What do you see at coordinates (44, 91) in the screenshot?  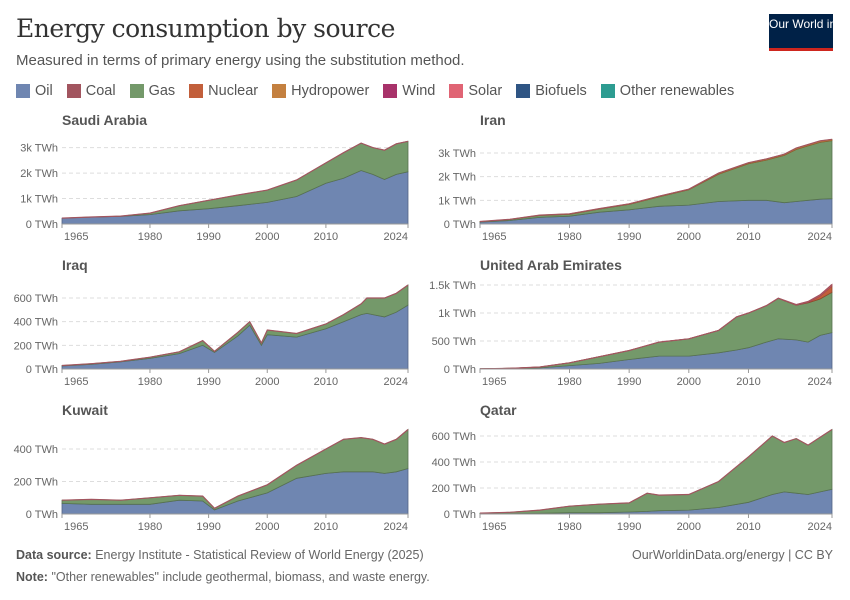 I see `legend-label: Oil` at bounding box center [44, 91].